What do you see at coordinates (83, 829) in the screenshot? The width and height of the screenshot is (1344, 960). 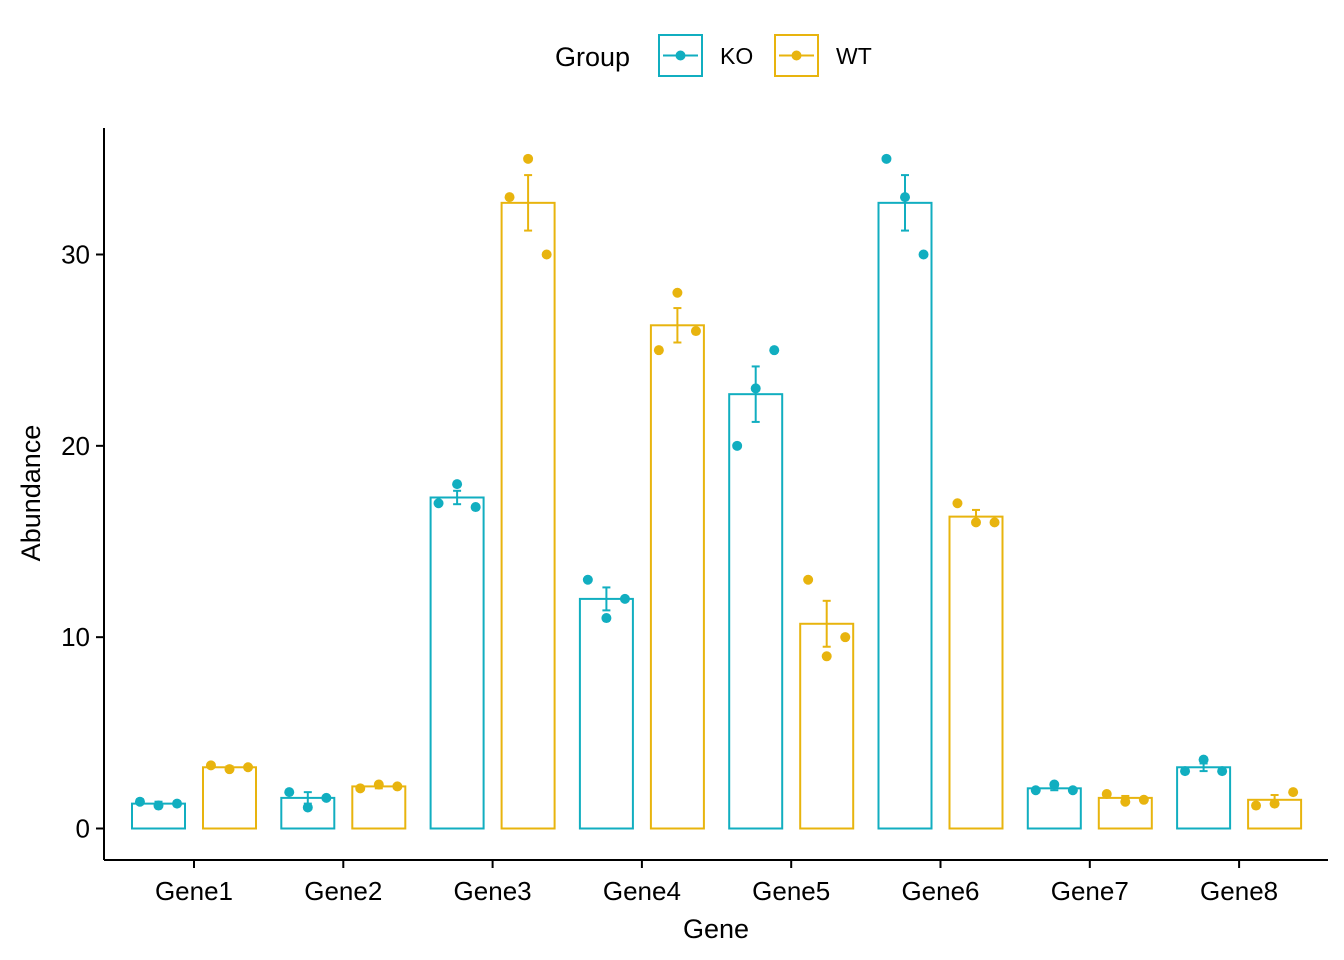 I see `y-tick-label: 0` at bounding box center [83, 829].